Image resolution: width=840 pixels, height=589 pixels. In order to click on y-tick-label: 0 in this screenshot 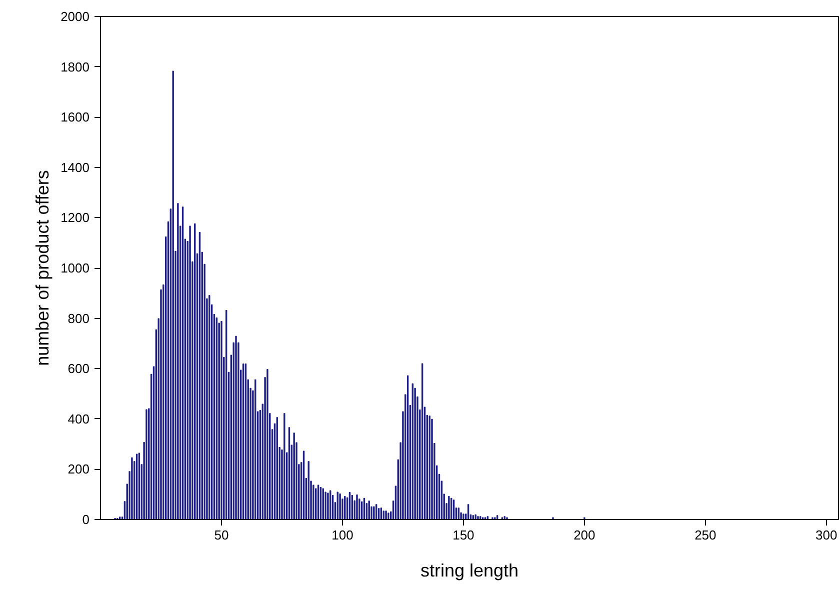, I will do `click(86, 519)`.